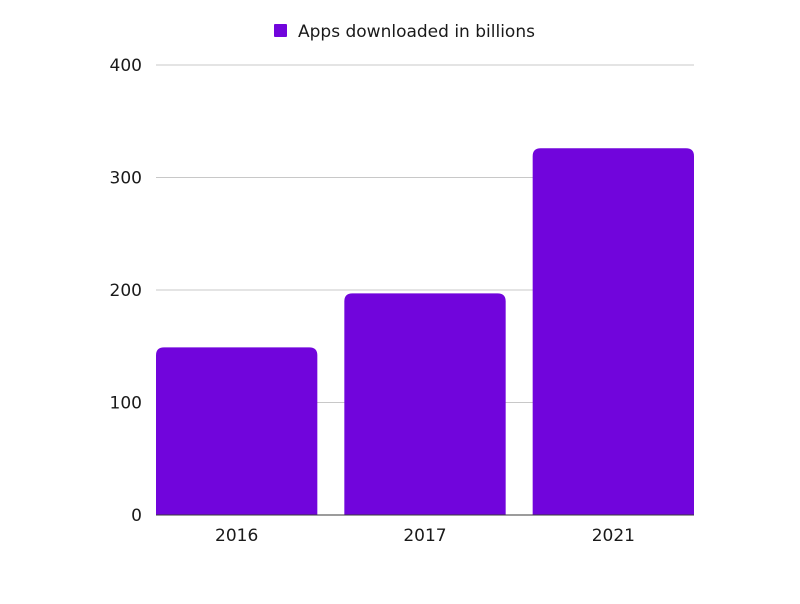 This screenshot has width=800, height=604. Describe the element at coordinates (237, 431) in the screenshot. I see `bar-2016` at that location.